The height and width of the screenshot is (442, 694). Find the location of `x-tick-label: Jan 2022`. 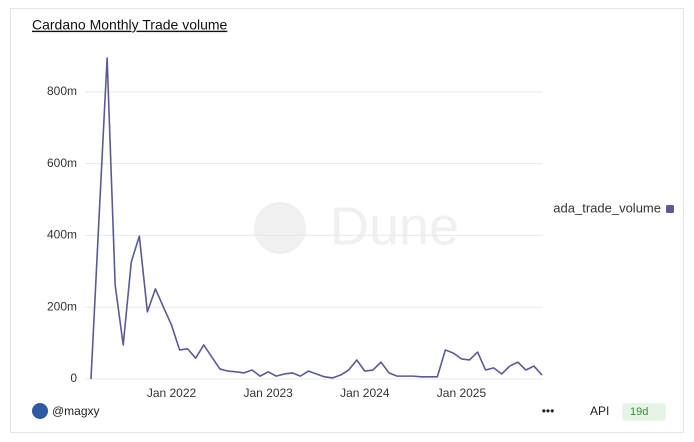

x-tick-label: Jan 2022 is located at coordinates (172, 393).